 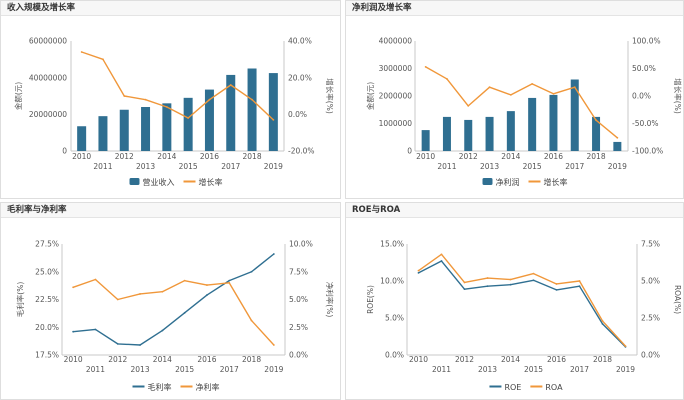 What do you see at coordinates (396, 123) in the screenshot?
I see `y-left-tick-label: 1000000` at bounding box center [396, 123].